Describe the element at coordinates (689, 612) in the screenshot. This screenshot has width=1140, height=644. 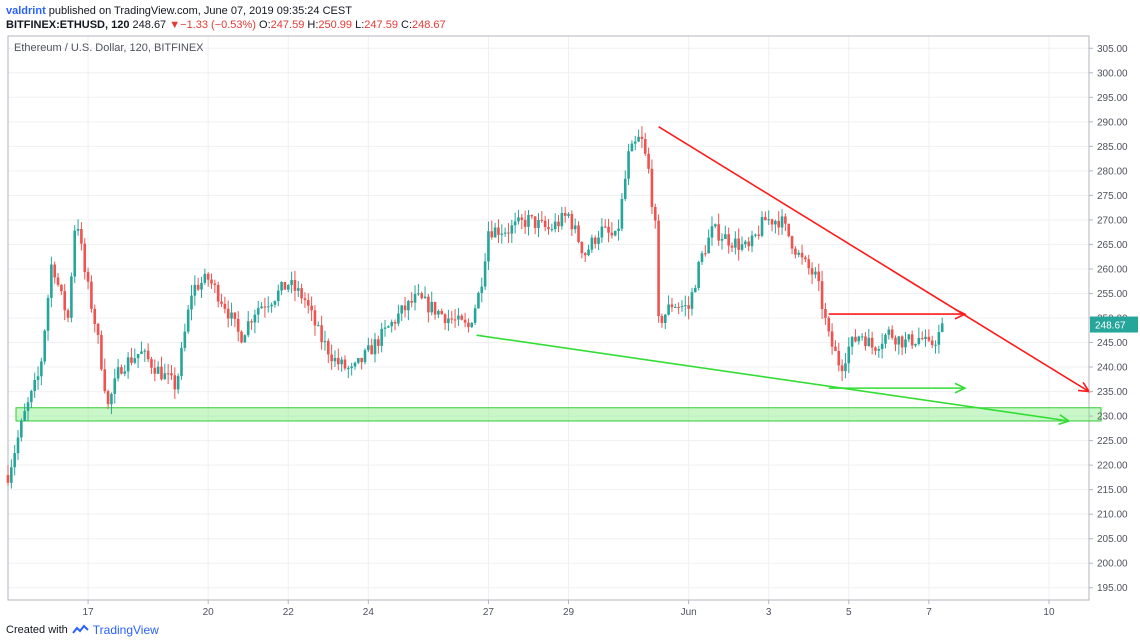
I see `x-tick-label: Jun` at that location.